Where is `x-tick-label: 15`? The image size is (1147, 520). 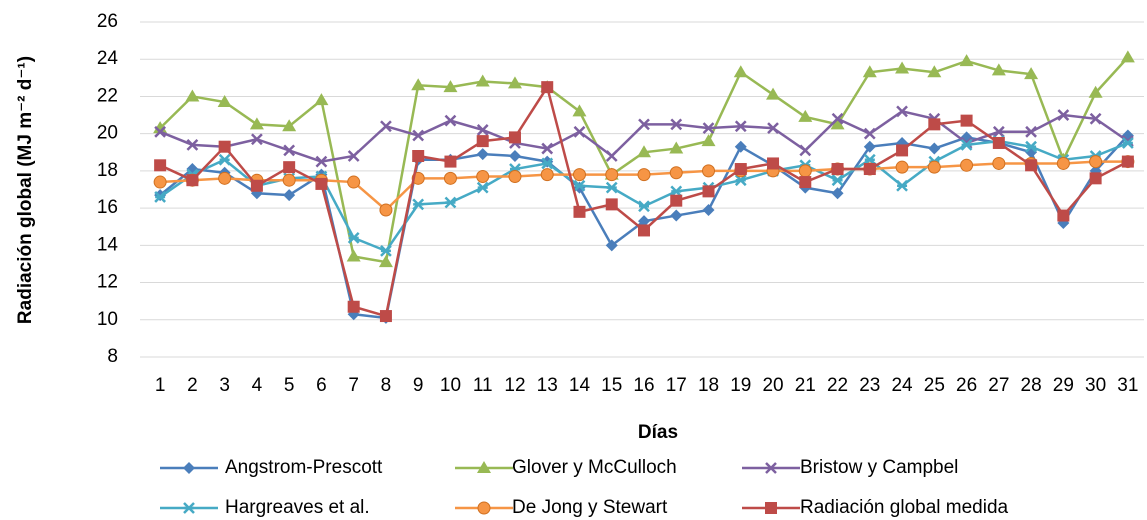
x-tick-label: 15 is located at coordinates (611, 385).